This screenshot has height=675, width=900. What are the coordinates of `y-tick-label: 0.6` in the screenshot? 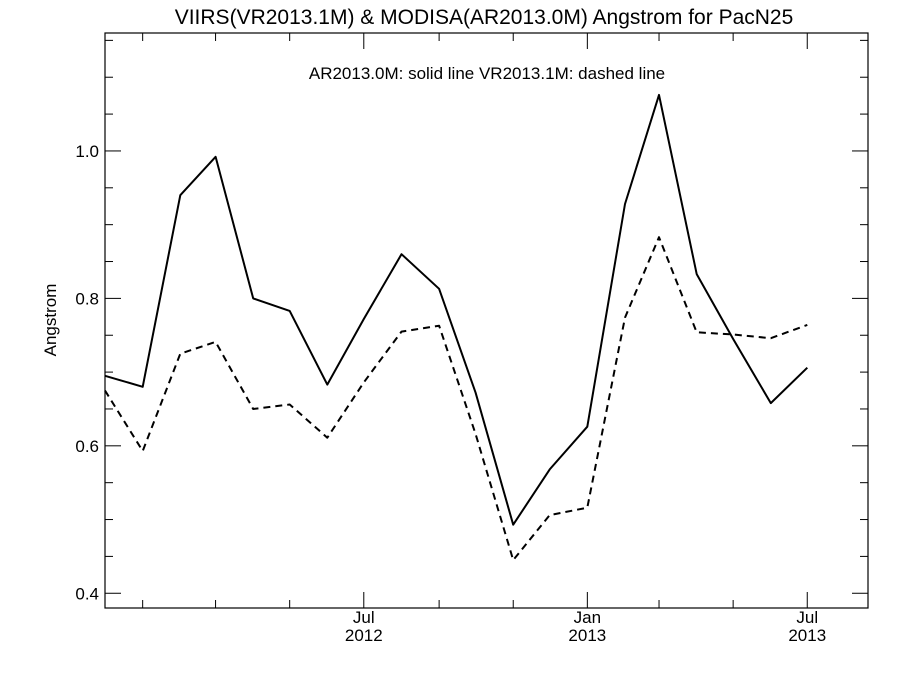 It's located at (87, 446).